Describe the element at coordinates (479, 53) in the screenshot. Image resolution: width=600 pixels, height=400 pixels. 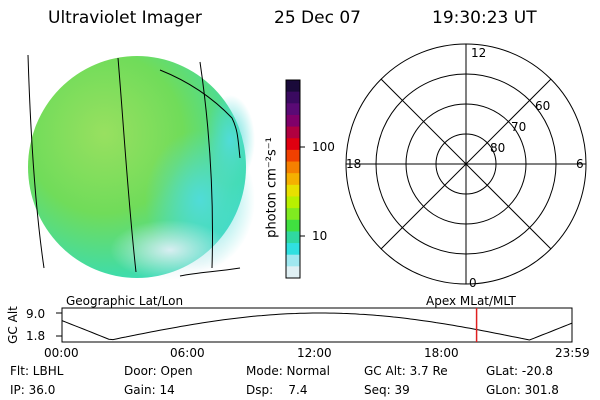
I see `mlt-label-12: 12` at that location.